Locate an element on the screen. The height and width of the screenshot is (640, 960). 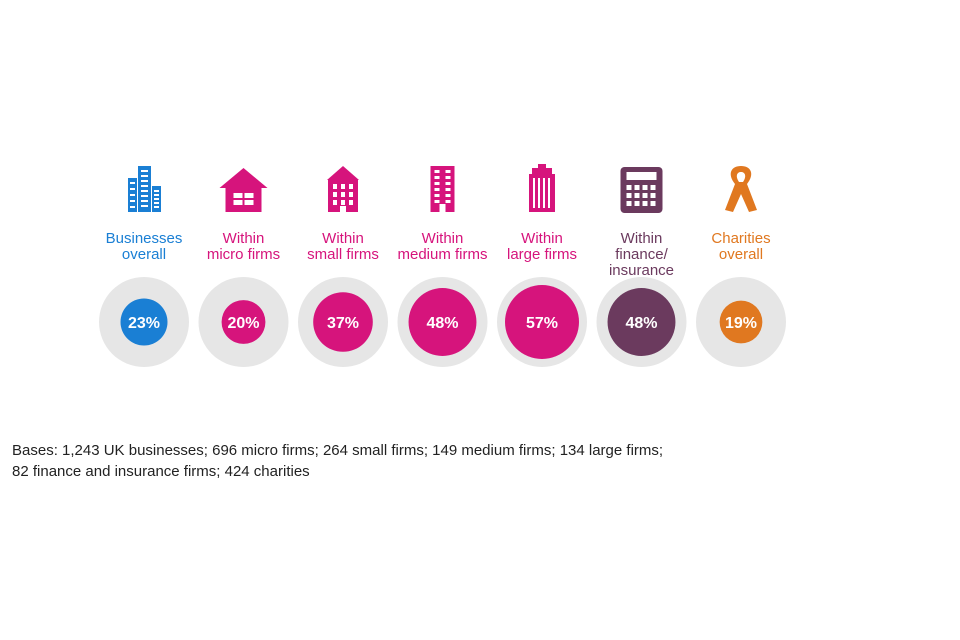
category-label-line: medium firms is located at coordinates (442, 254).